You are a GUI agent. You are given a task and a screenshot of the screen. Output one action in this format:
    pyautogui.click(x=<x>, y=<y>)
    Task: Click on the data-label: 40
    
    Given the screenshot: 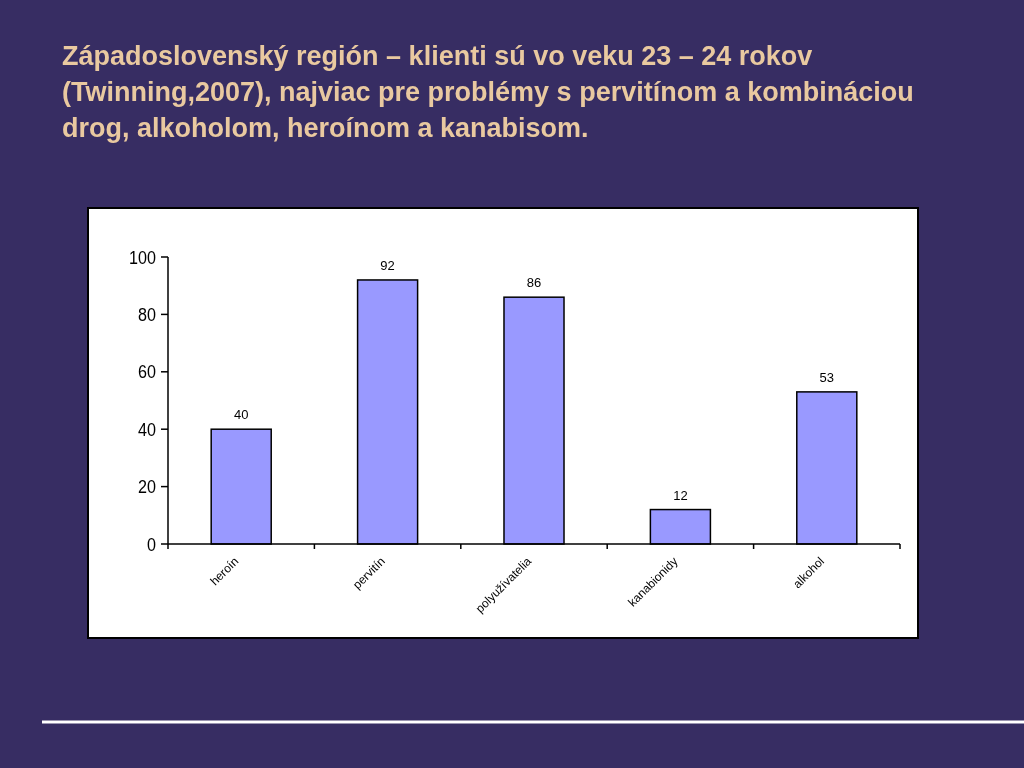 What is the action you would take?
    pyautogui.click(x=241, y=415)
    